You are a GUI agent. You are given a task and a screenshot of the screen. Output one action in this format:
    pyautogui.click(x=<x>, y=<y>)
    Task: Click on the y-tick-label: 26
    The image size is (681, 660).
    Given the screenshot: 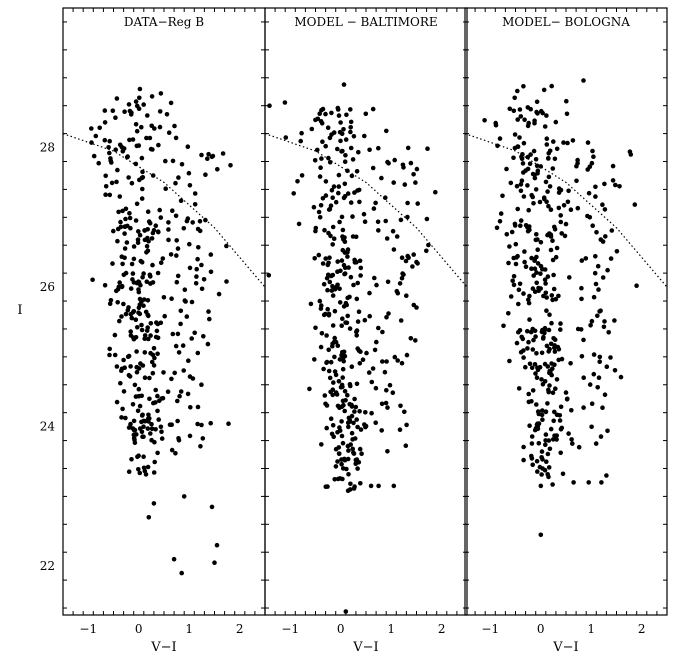 What is the action you would take?
    pyautogui.click(x=47, y=287)
    